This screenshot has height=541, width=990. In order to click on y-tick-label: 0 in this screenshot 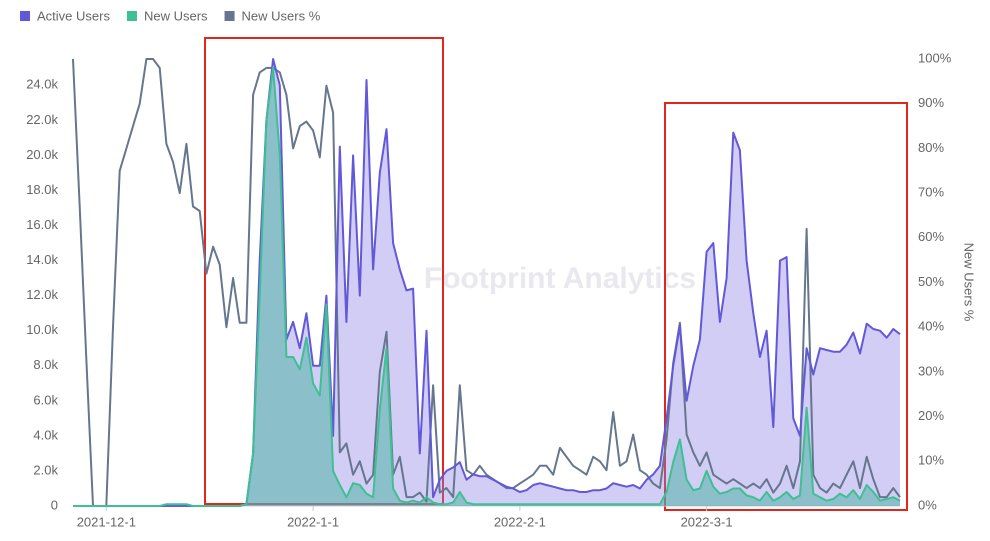, I will do `click(54, 504)`.